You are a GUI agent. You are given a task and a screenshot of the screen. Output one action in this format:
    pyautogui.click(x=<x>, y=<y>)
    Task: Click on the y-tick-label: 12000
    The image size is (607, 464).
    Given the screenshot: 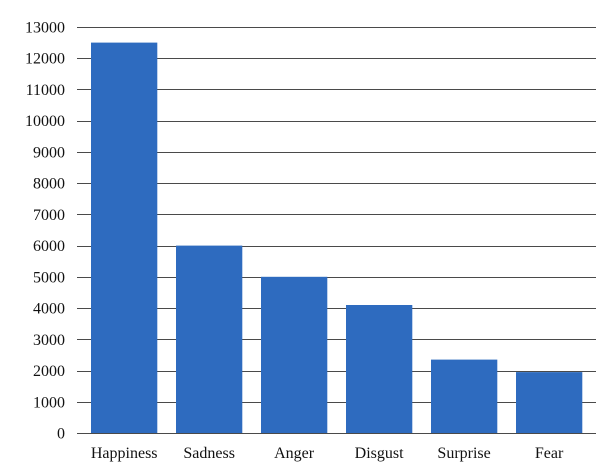 What is the action you would take?
    pyautogui.click(x=45, y=59)
    